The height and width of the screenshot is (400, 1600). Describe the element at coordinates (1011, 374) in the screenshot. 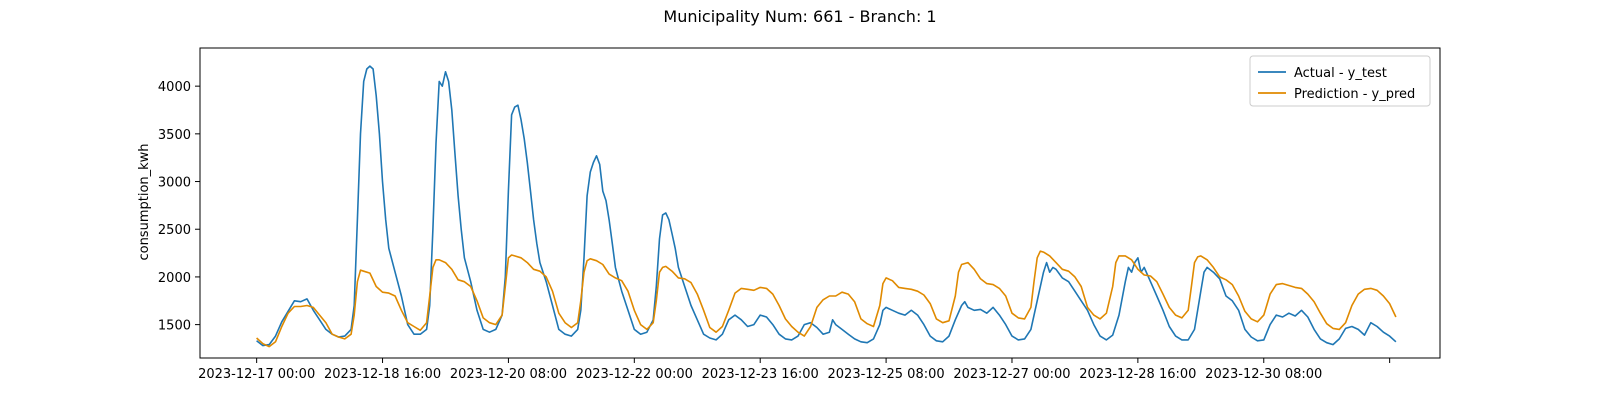

I see `x-tick-label: 2023-12-27 00:00` at that location.